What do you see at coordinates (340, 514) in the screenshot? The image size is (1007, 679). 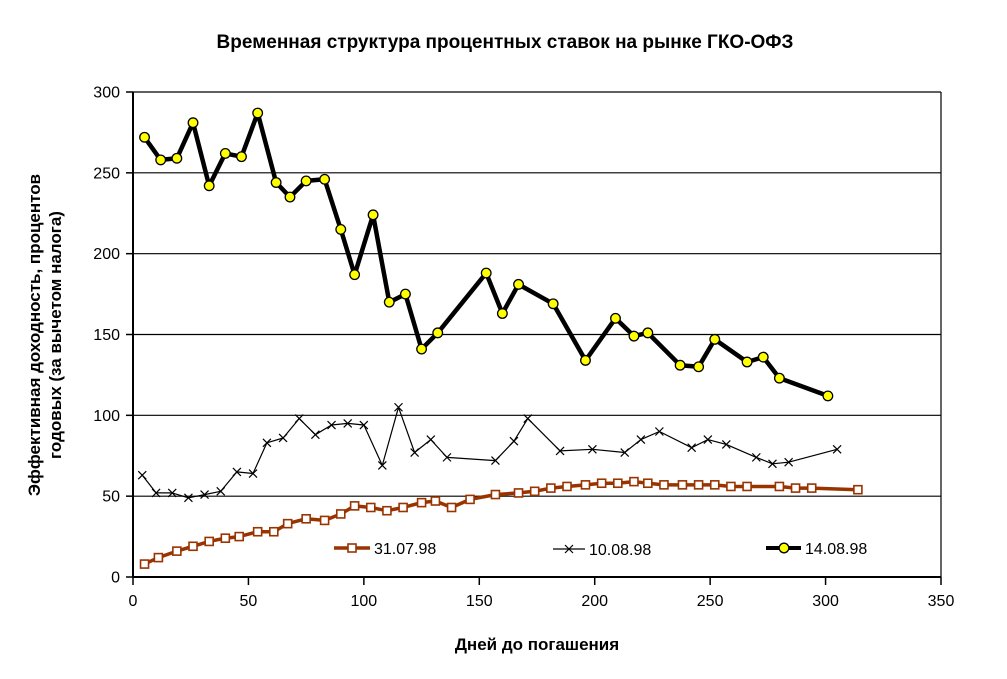 I see `marker-square-31.07.98-12` at bounding box center [340, 514].